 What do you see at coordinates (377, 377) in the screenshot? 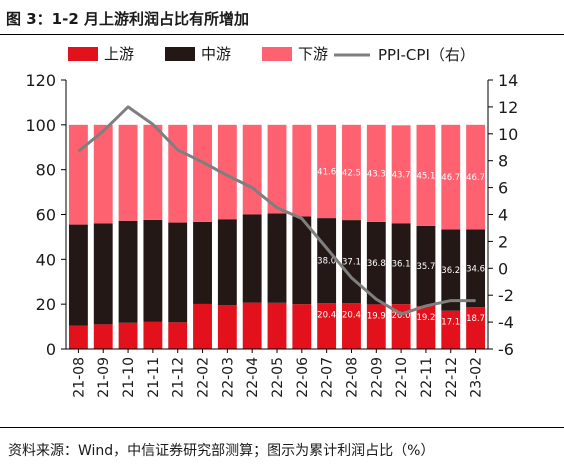
I see `x-tick-label: 22-09` at bounding box center [377, 377].